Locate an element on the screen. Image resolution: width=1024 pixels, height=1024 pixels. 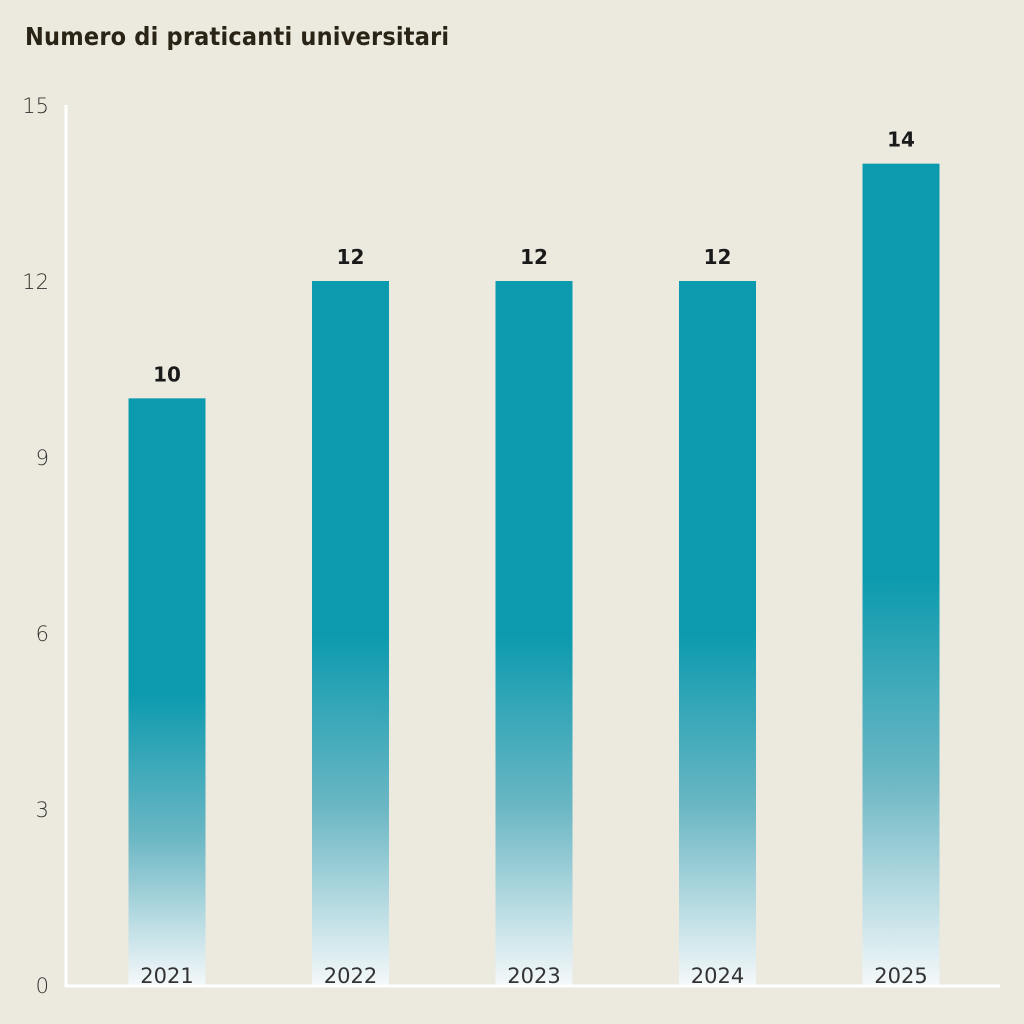
x-tick-label: 2024 is located at coordinates (717, 976).